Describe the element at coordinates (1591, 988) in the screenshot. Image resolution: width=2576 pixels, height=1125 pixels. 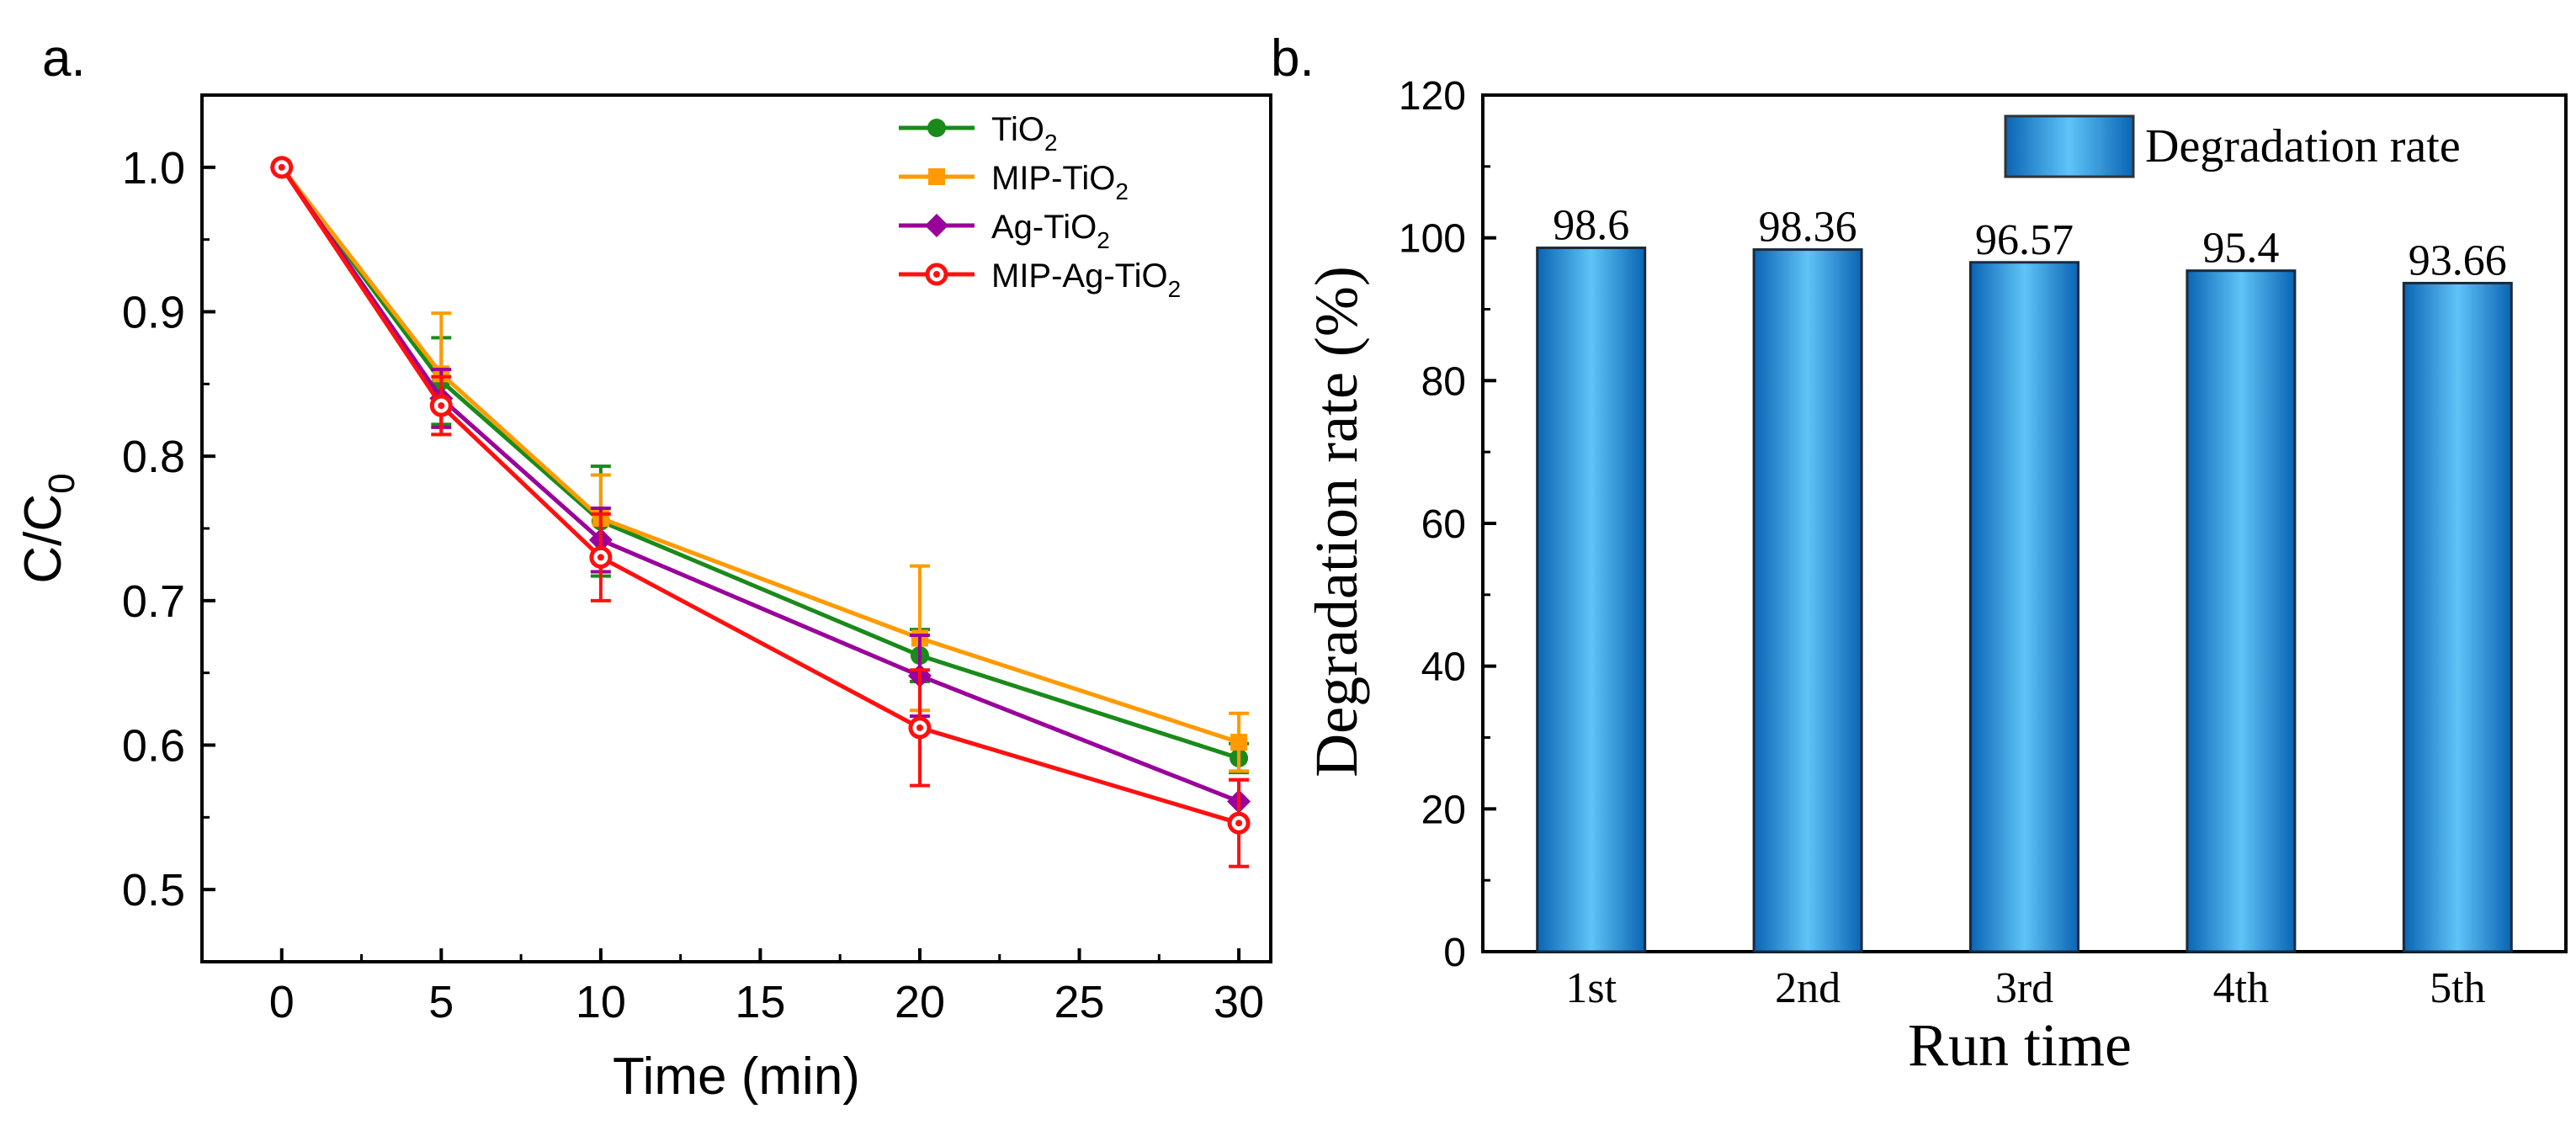
I see `x-tick-label: 1st` at that location.